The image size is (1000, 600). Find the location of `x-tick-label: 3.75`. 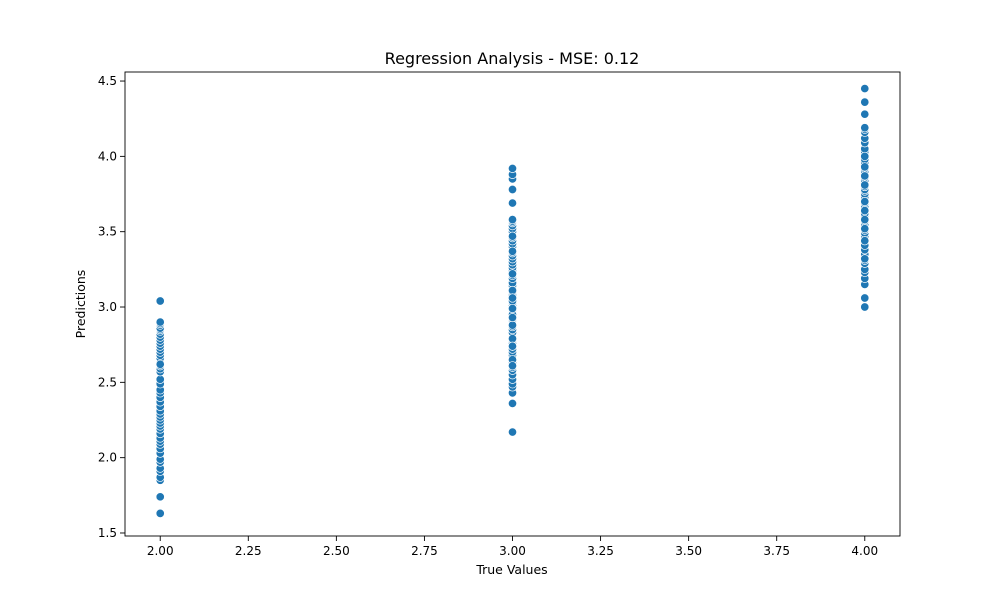

x-tick-label: 3.75 is located at coordinates (776, 551).